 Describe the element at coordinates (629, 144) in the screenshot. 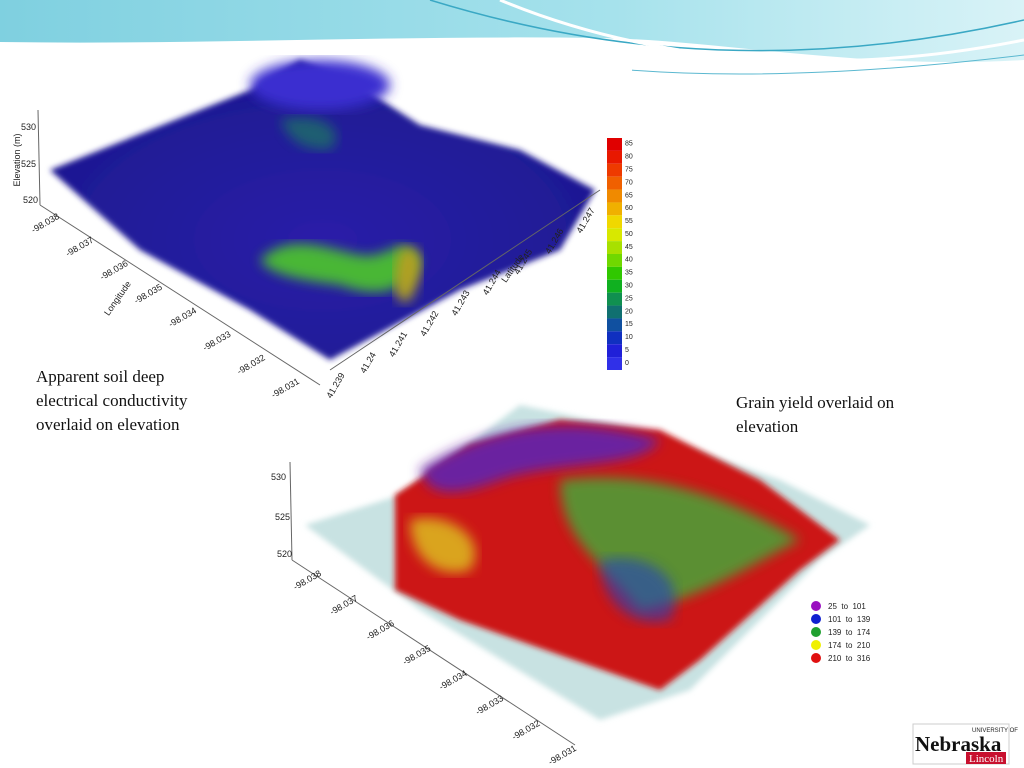

I see `colorbar-label: 85` at that location.